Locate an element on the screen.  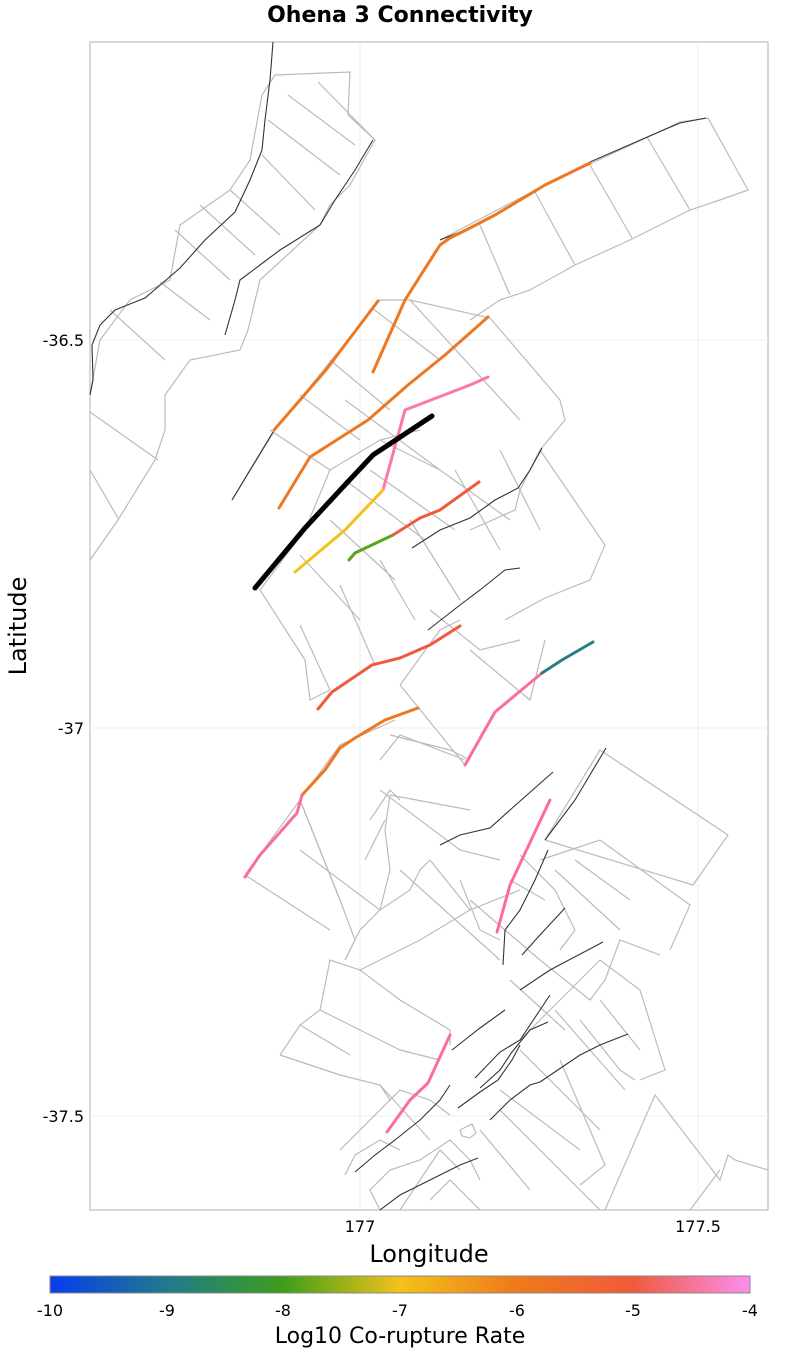
section-red-upper is located at coordinates (436, 508).